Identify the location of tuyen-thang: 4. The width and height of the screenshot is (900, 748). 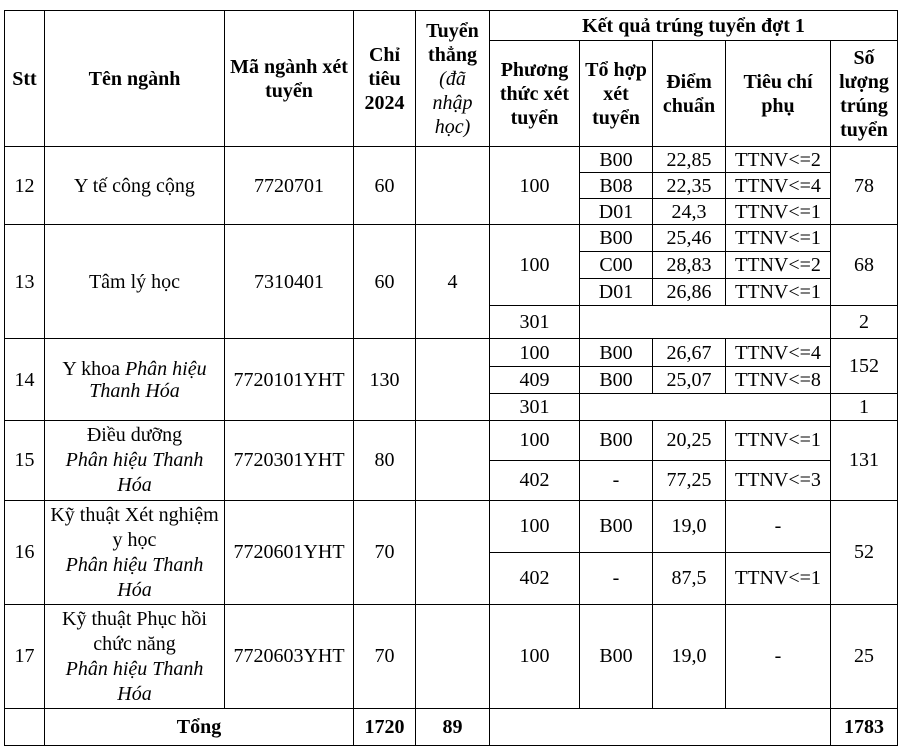
(452, 281).